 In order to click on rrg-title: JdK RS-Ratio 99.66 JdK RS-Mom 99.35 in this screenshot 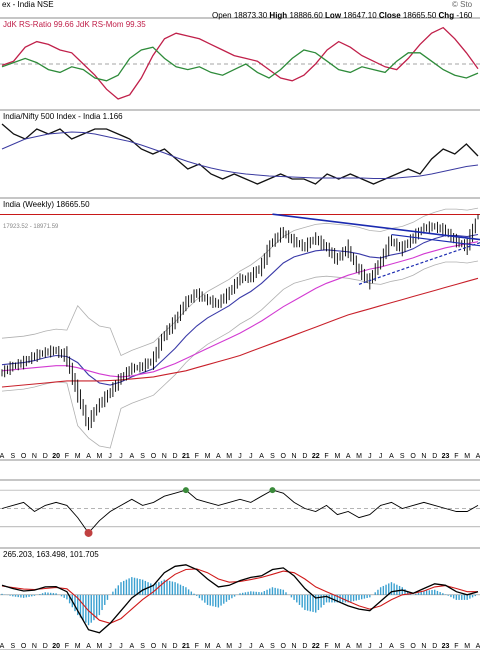, I will do `click(74, 24)`.